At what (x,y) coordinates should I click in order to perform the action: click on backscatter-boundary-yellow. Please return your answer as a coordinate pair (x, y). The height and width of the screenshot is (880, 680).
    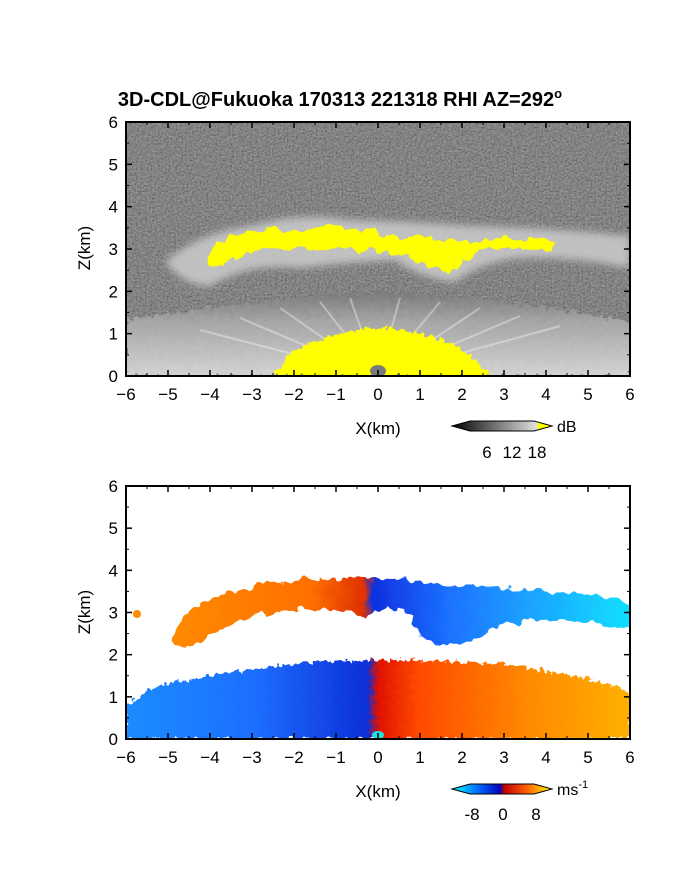
    Looking at the image, I should click on (382, 352).